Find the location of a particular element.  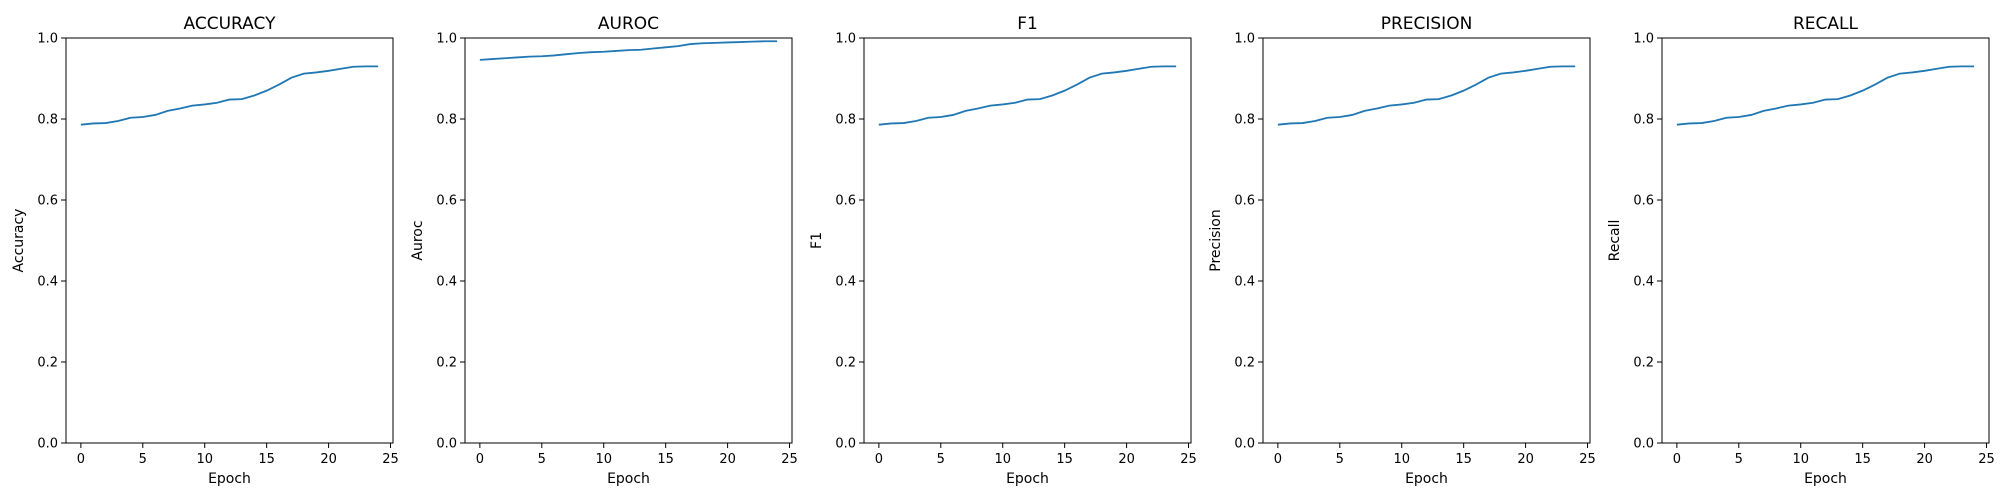

chart-title: ACCURACY is located at coordinates (230, 24).